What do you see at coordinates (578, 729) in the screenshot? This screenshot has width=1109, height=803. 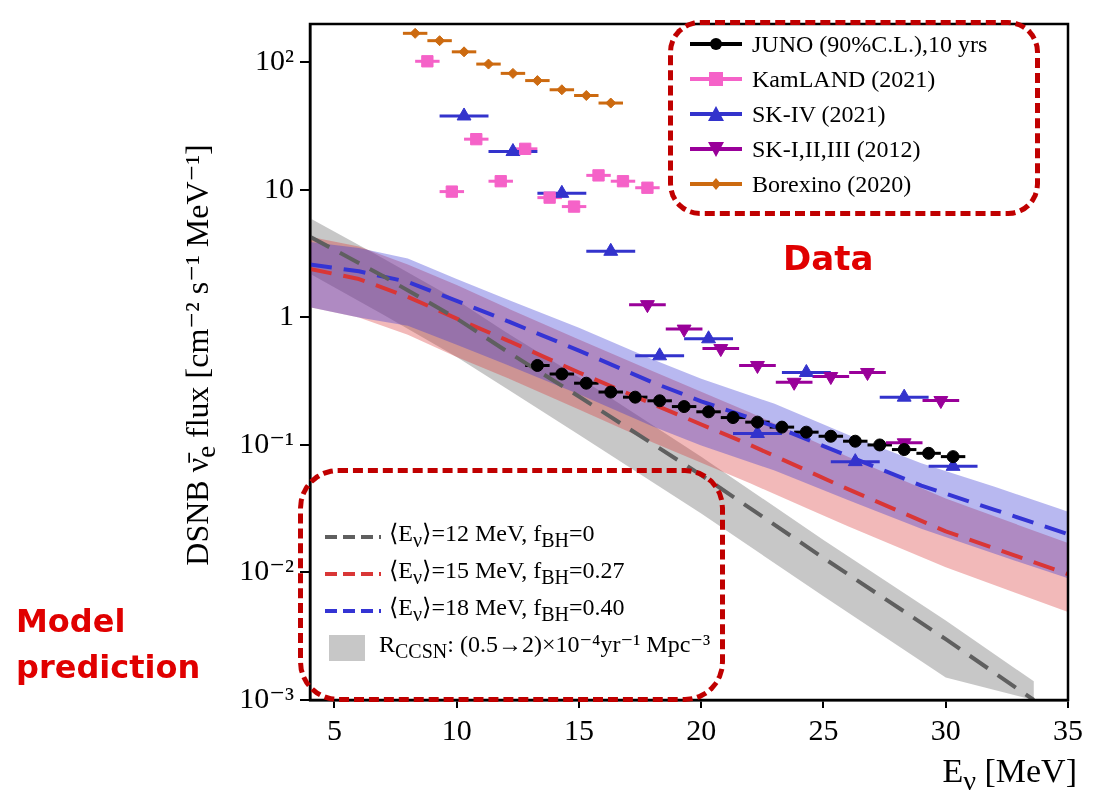 I see `x-tick-label: 15` at bounding box center [578, 729].